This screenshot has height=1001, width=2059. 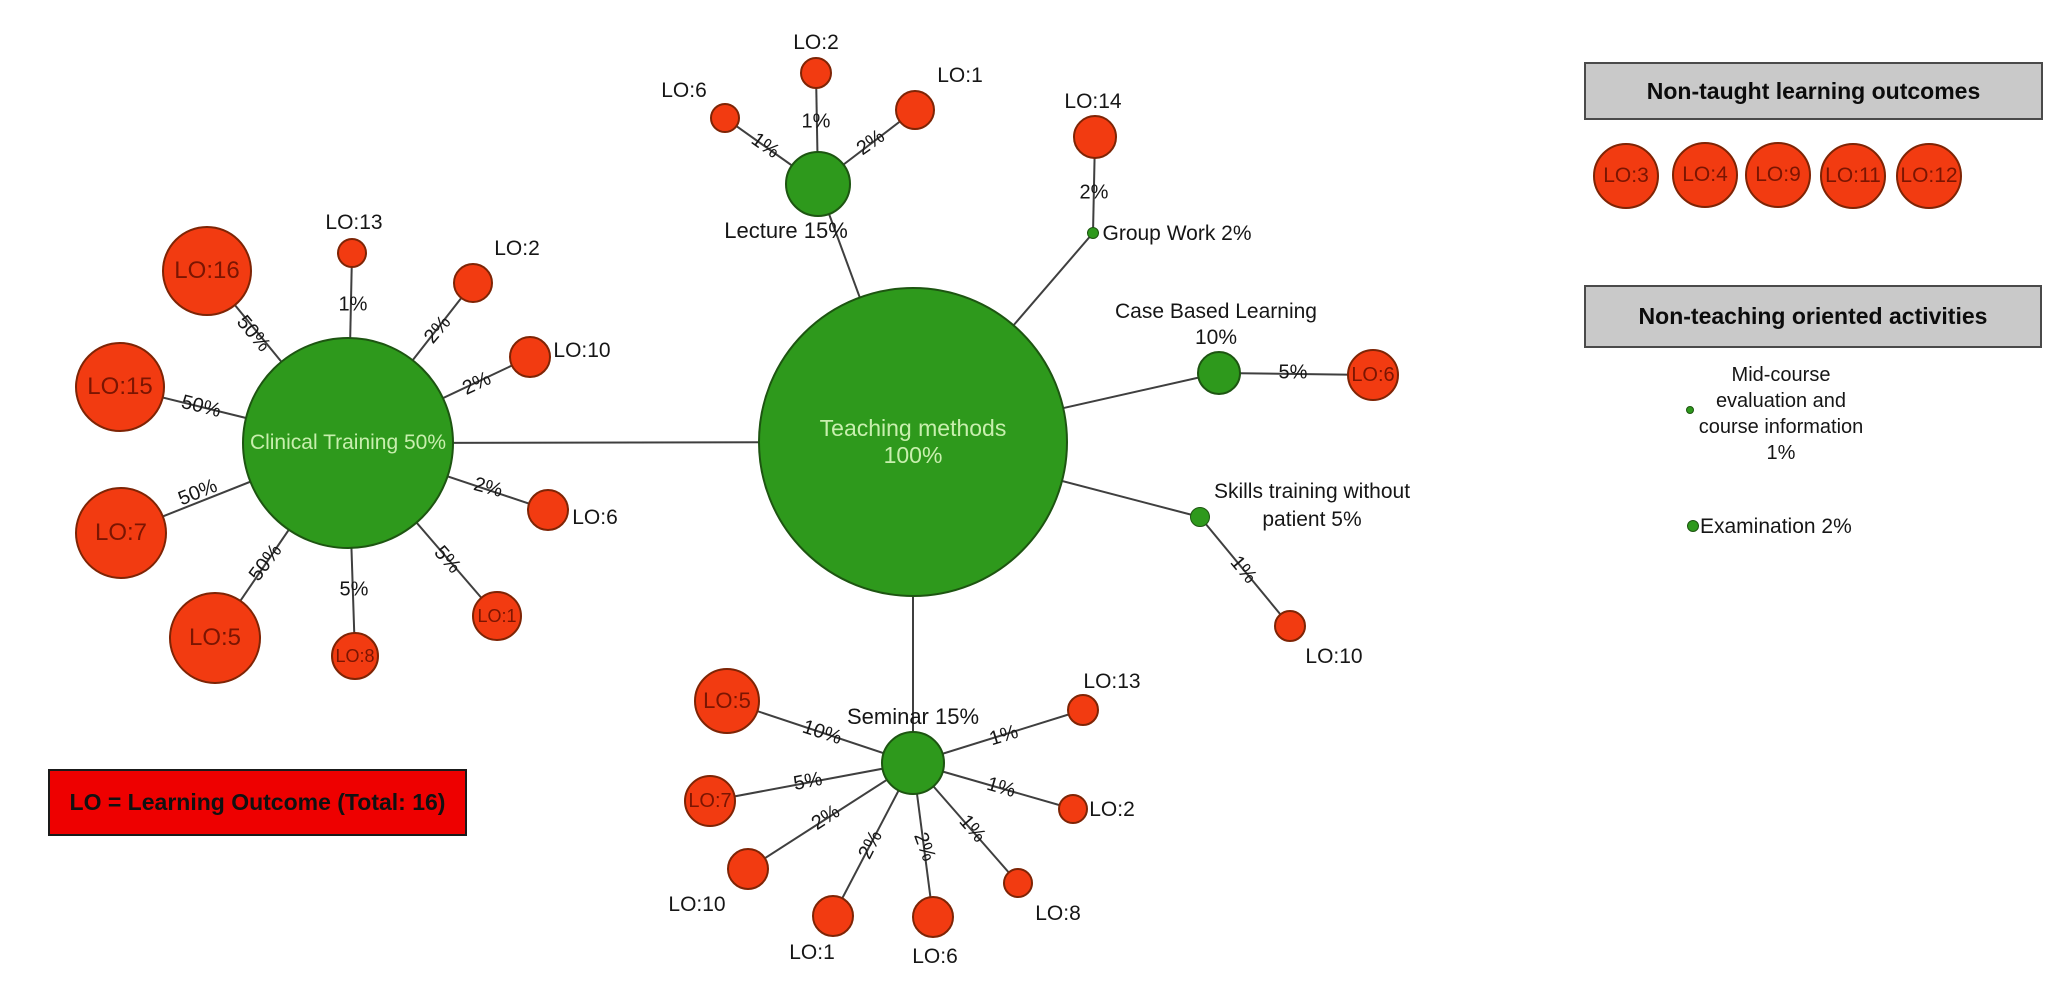 I want to click on lo-node-seminar-5: LO:5, so click(x=727, y=701).